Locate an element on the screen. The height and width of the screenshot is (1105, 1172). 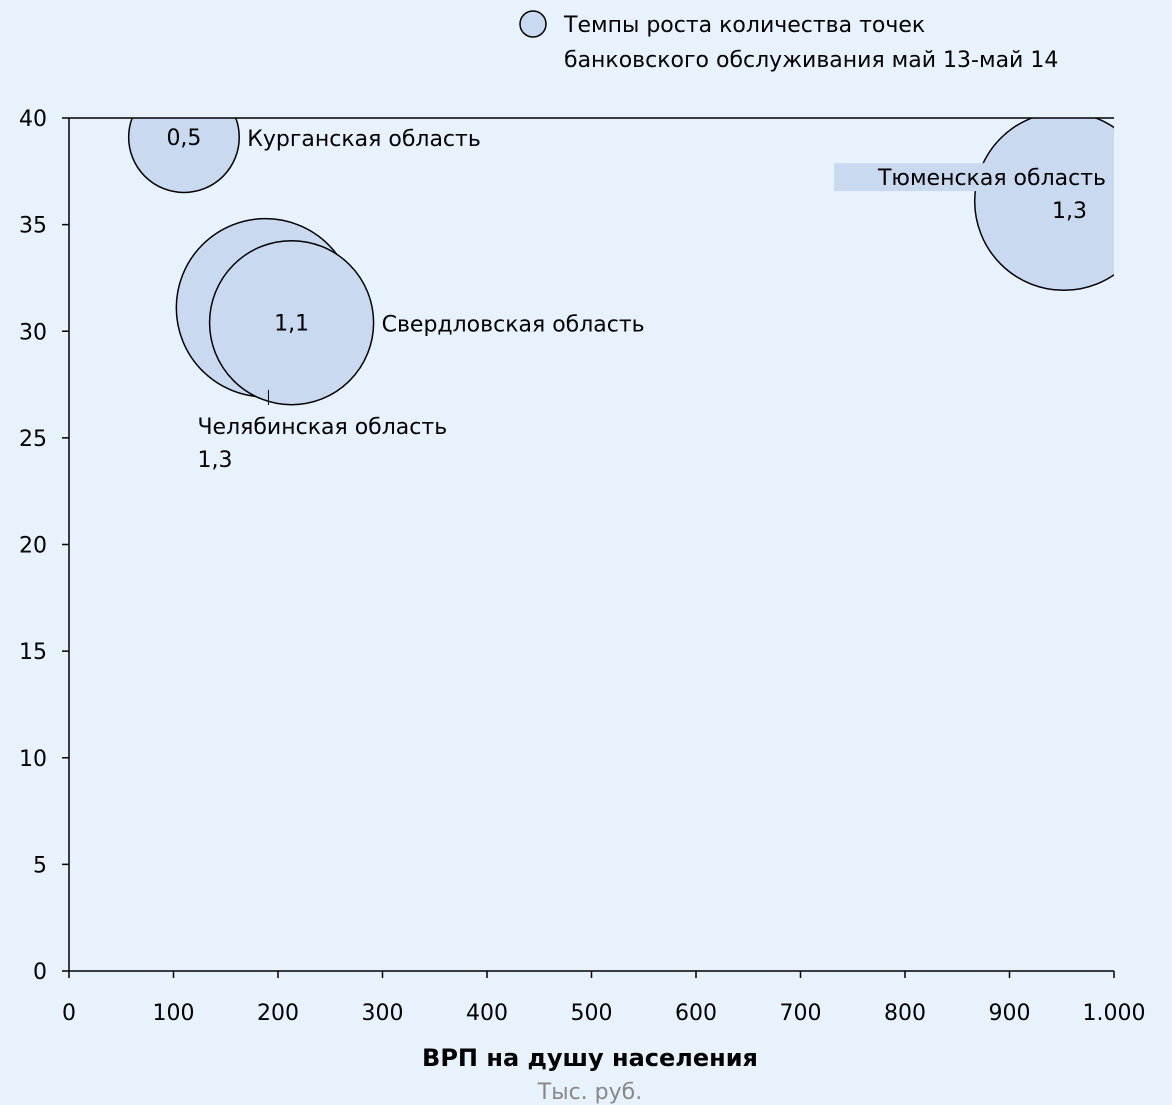
y-tick-label: 25 is located at coordinates (33, 439).